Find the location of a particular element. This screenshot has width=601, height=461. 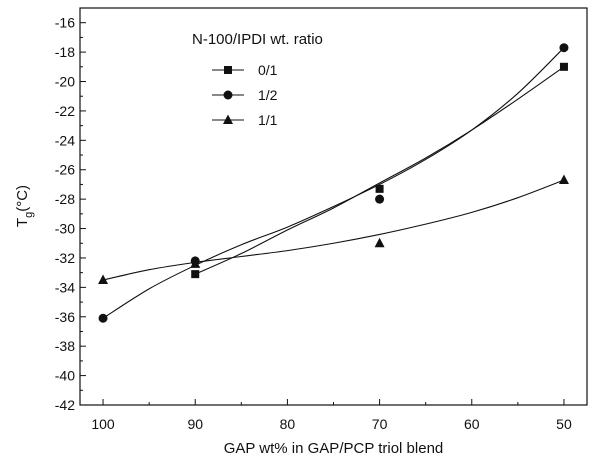

legend-title: N-100/IPDI wt. ratio is located at coordinates (257, 39).